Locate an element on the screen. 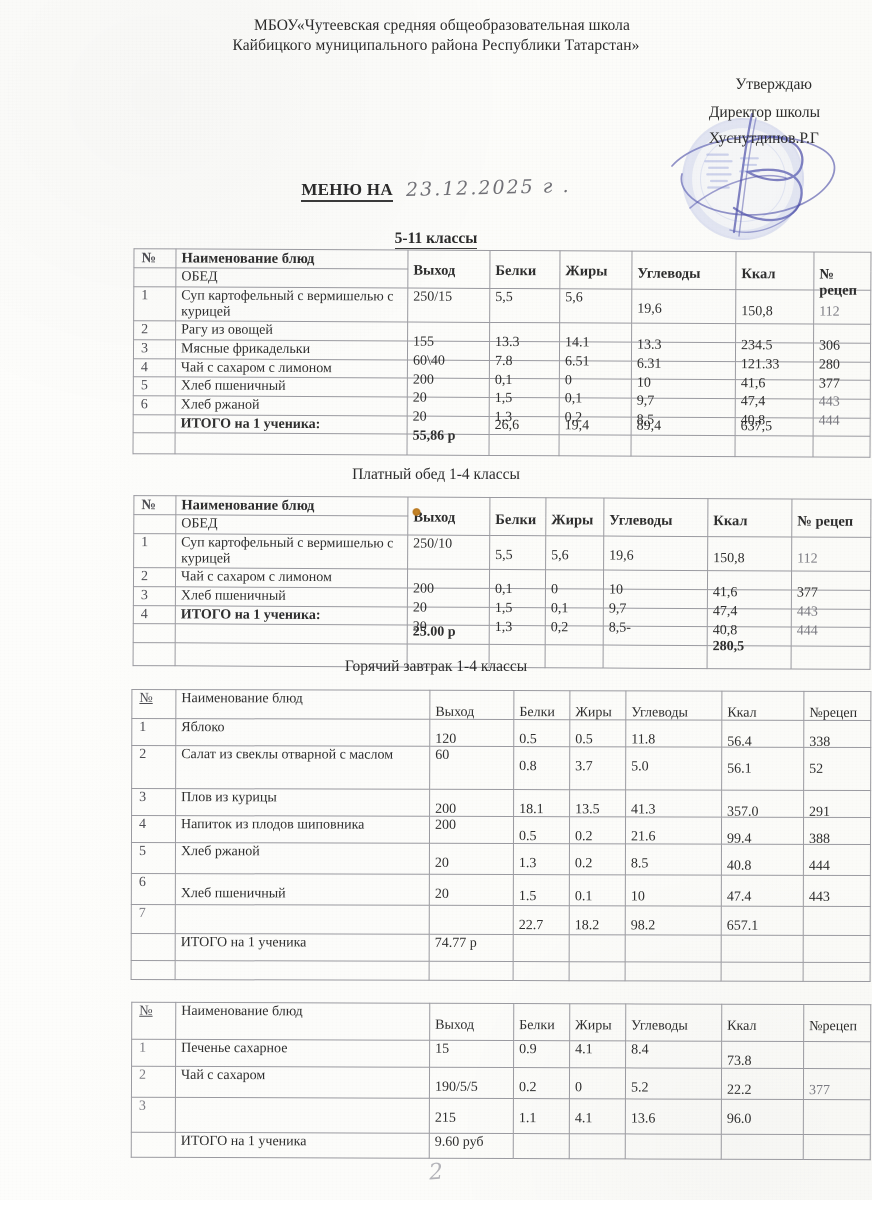 The image size is (872, 1215). dish-protein: 1.5 is located at coordinates (541, 890).